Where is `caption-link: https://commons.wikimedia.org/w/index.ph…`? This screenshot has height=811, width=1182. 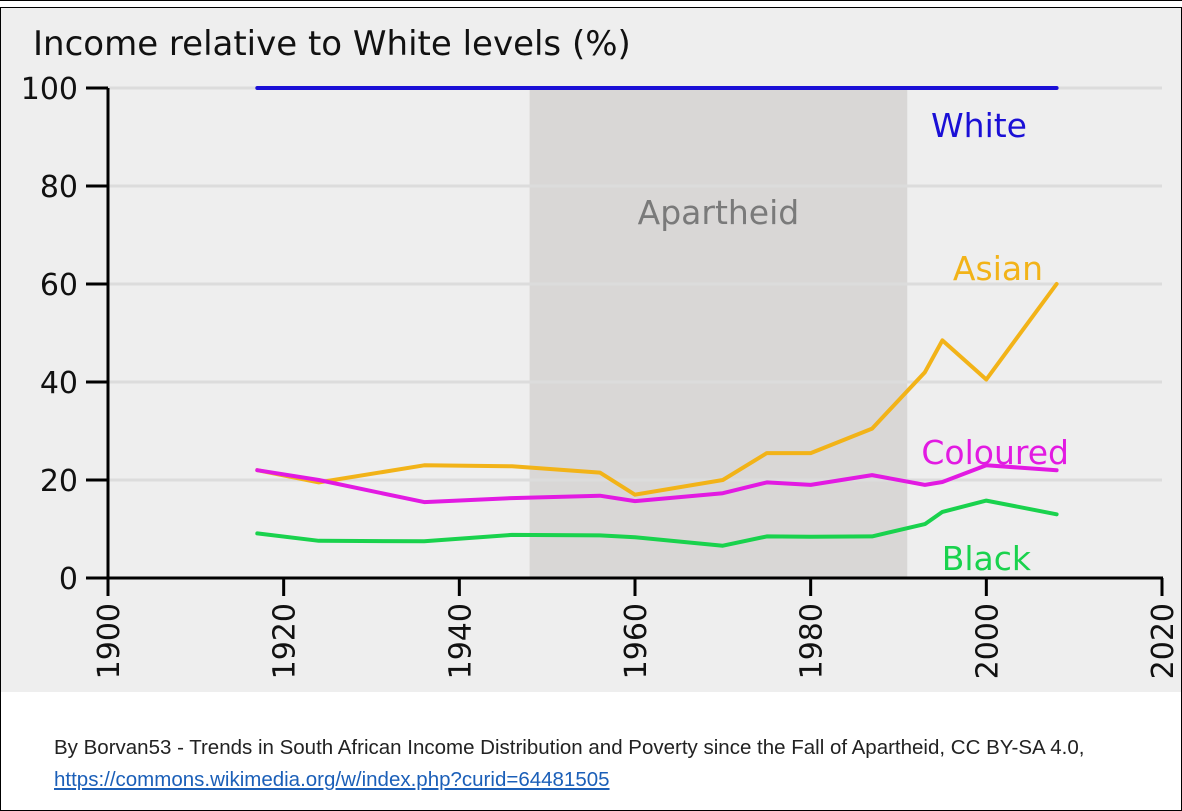
caption-link: https://commons.wikimedia.org/w/index.ph… is located at coordinates (332, 779).